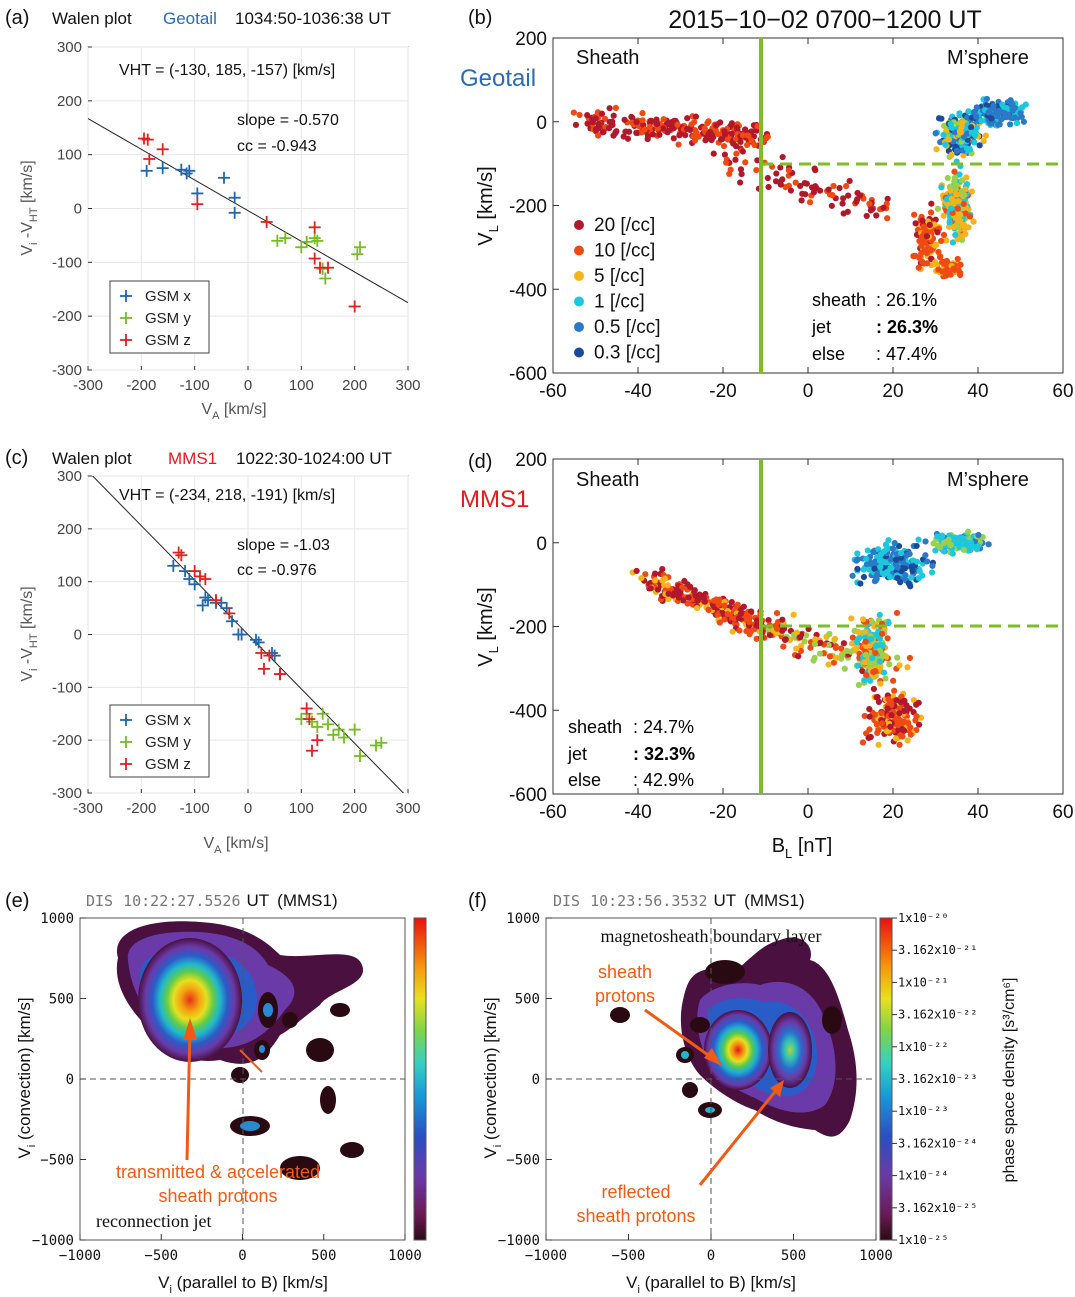 Image resolution: width=1075 pixels, height=1297 pixels. I want to click on tick-label-x: 0, so click(808, 391).